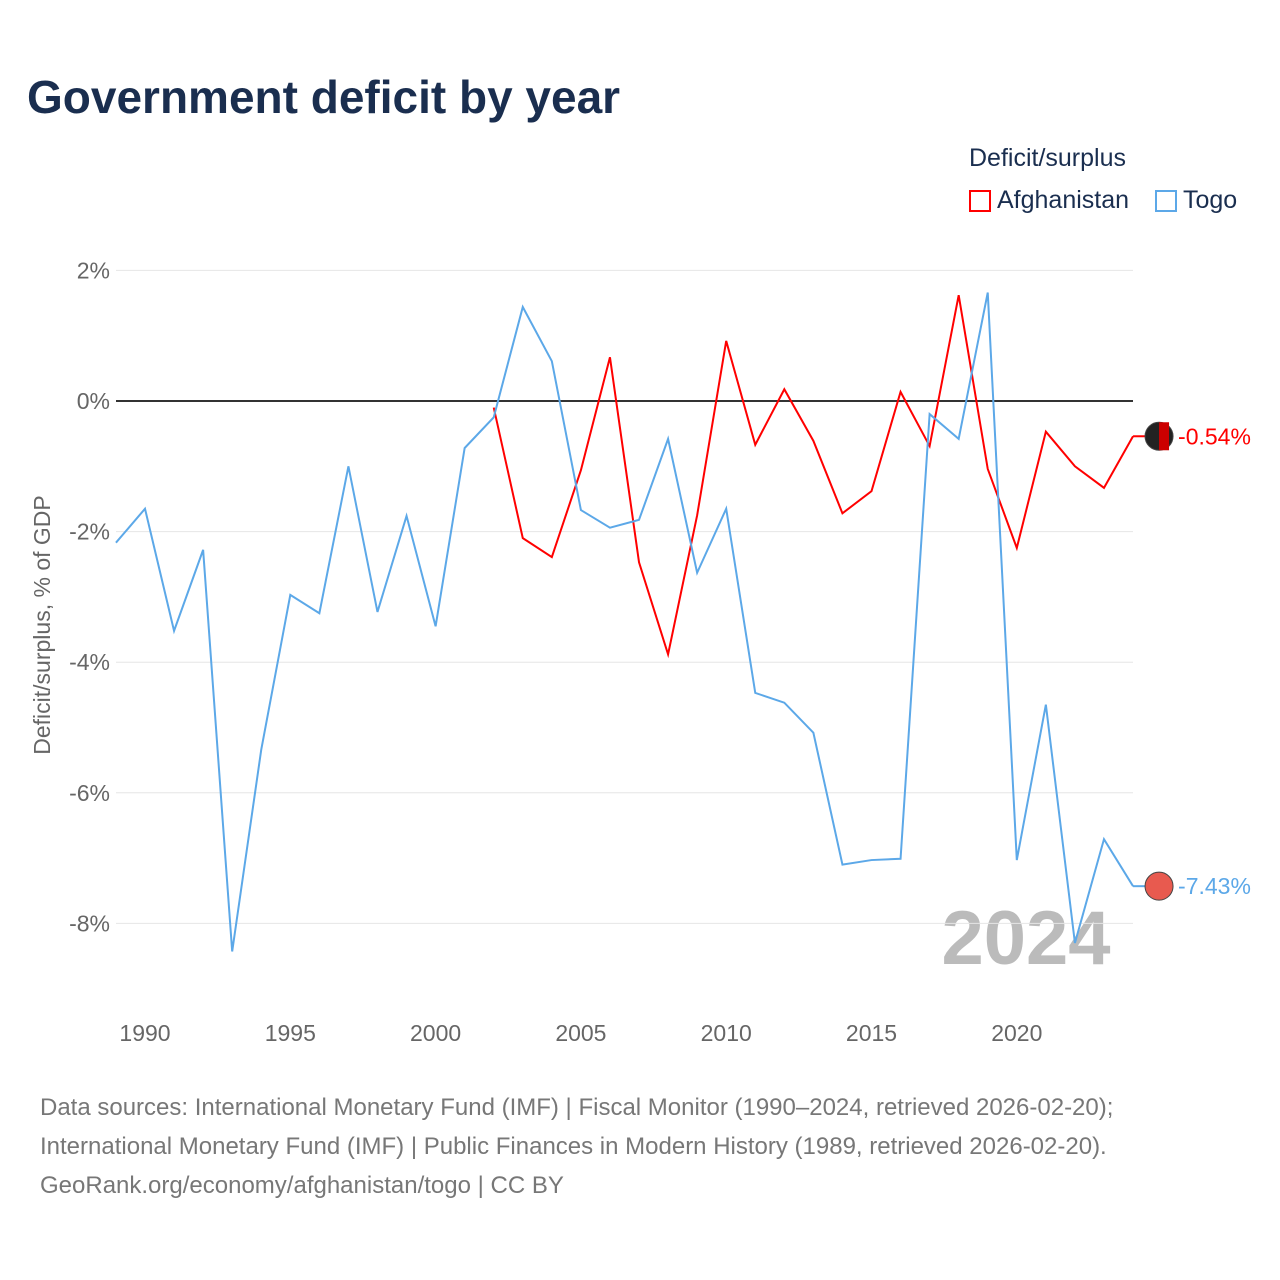  Describe the element at coordinates (89, 532) in the screenshot. I see `y-tick-label: -2%` at that location.